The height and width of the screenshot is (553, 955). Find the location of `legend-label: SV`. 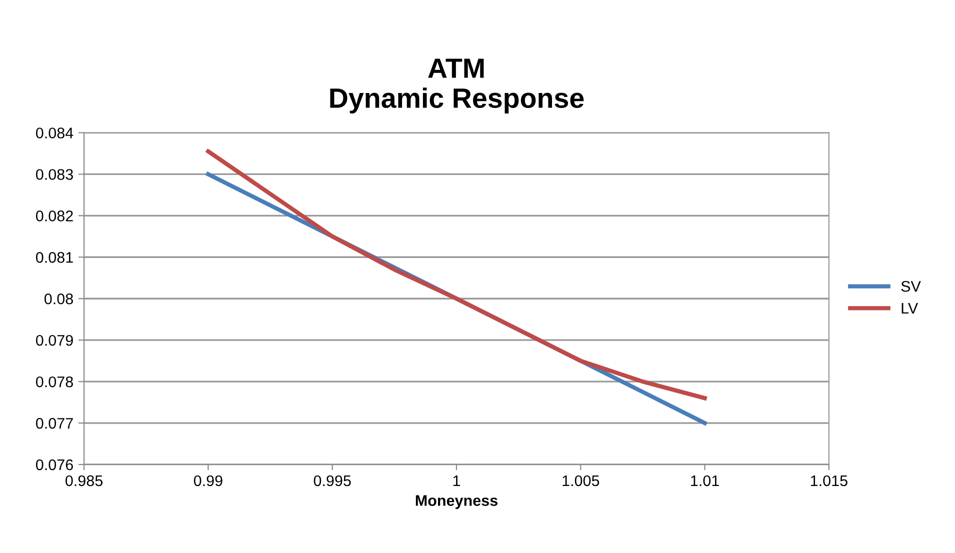

legend-label: SV is located at coordinates (911, 286).